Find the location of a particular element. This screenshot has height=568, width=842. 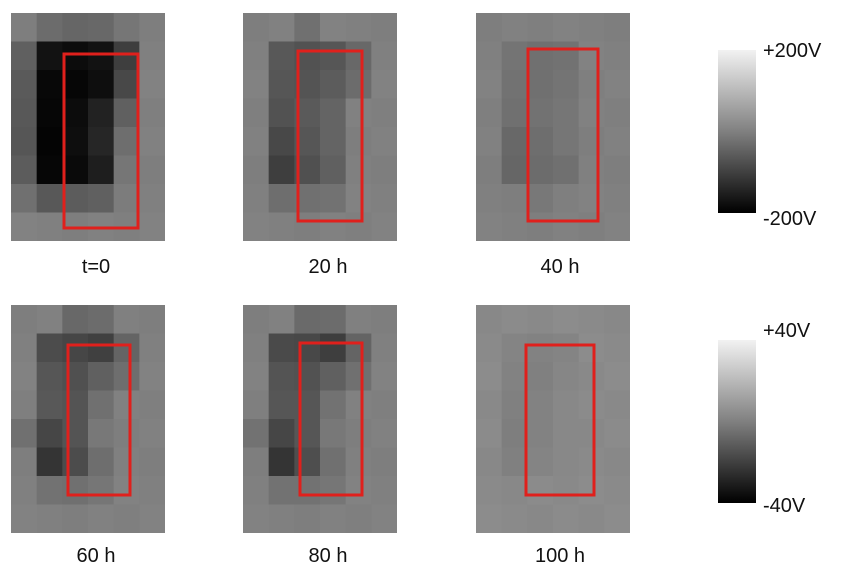

voltage-map-80h is located at coordinates (320, 419).